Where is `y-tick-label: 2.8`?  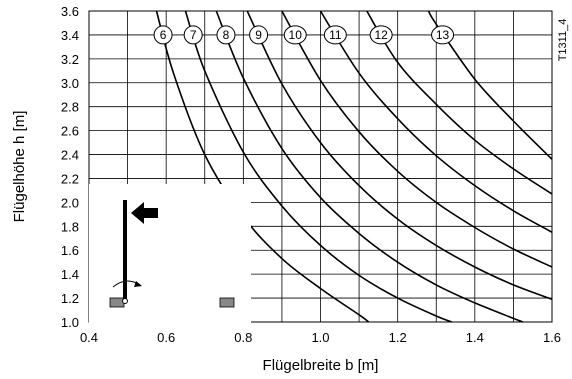 y-tick-label: 2.8 is located at coordinates (70, 107).